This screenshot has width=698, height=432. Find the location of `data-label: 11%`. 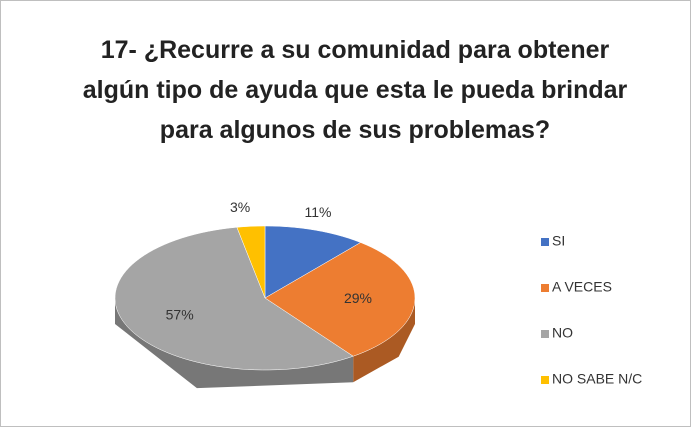

data-label: 11% is located at coordinates (317, 212).